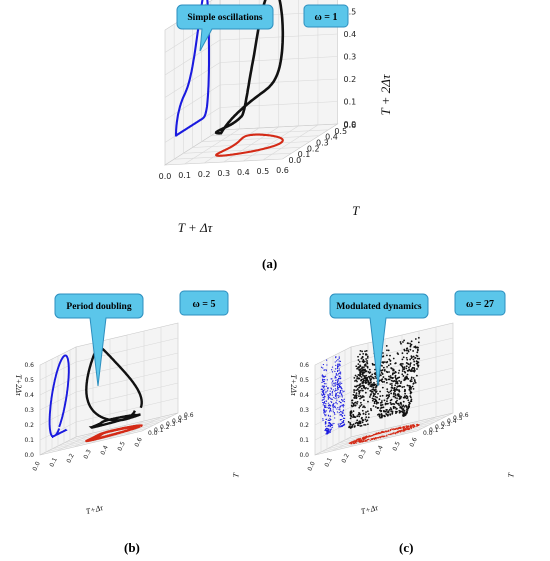 This screenshot has height=561, width=550. Describe the element at coordinates (225, 18) in the screenshot. I see `callout-label-a: Simple oscillations` at that location.